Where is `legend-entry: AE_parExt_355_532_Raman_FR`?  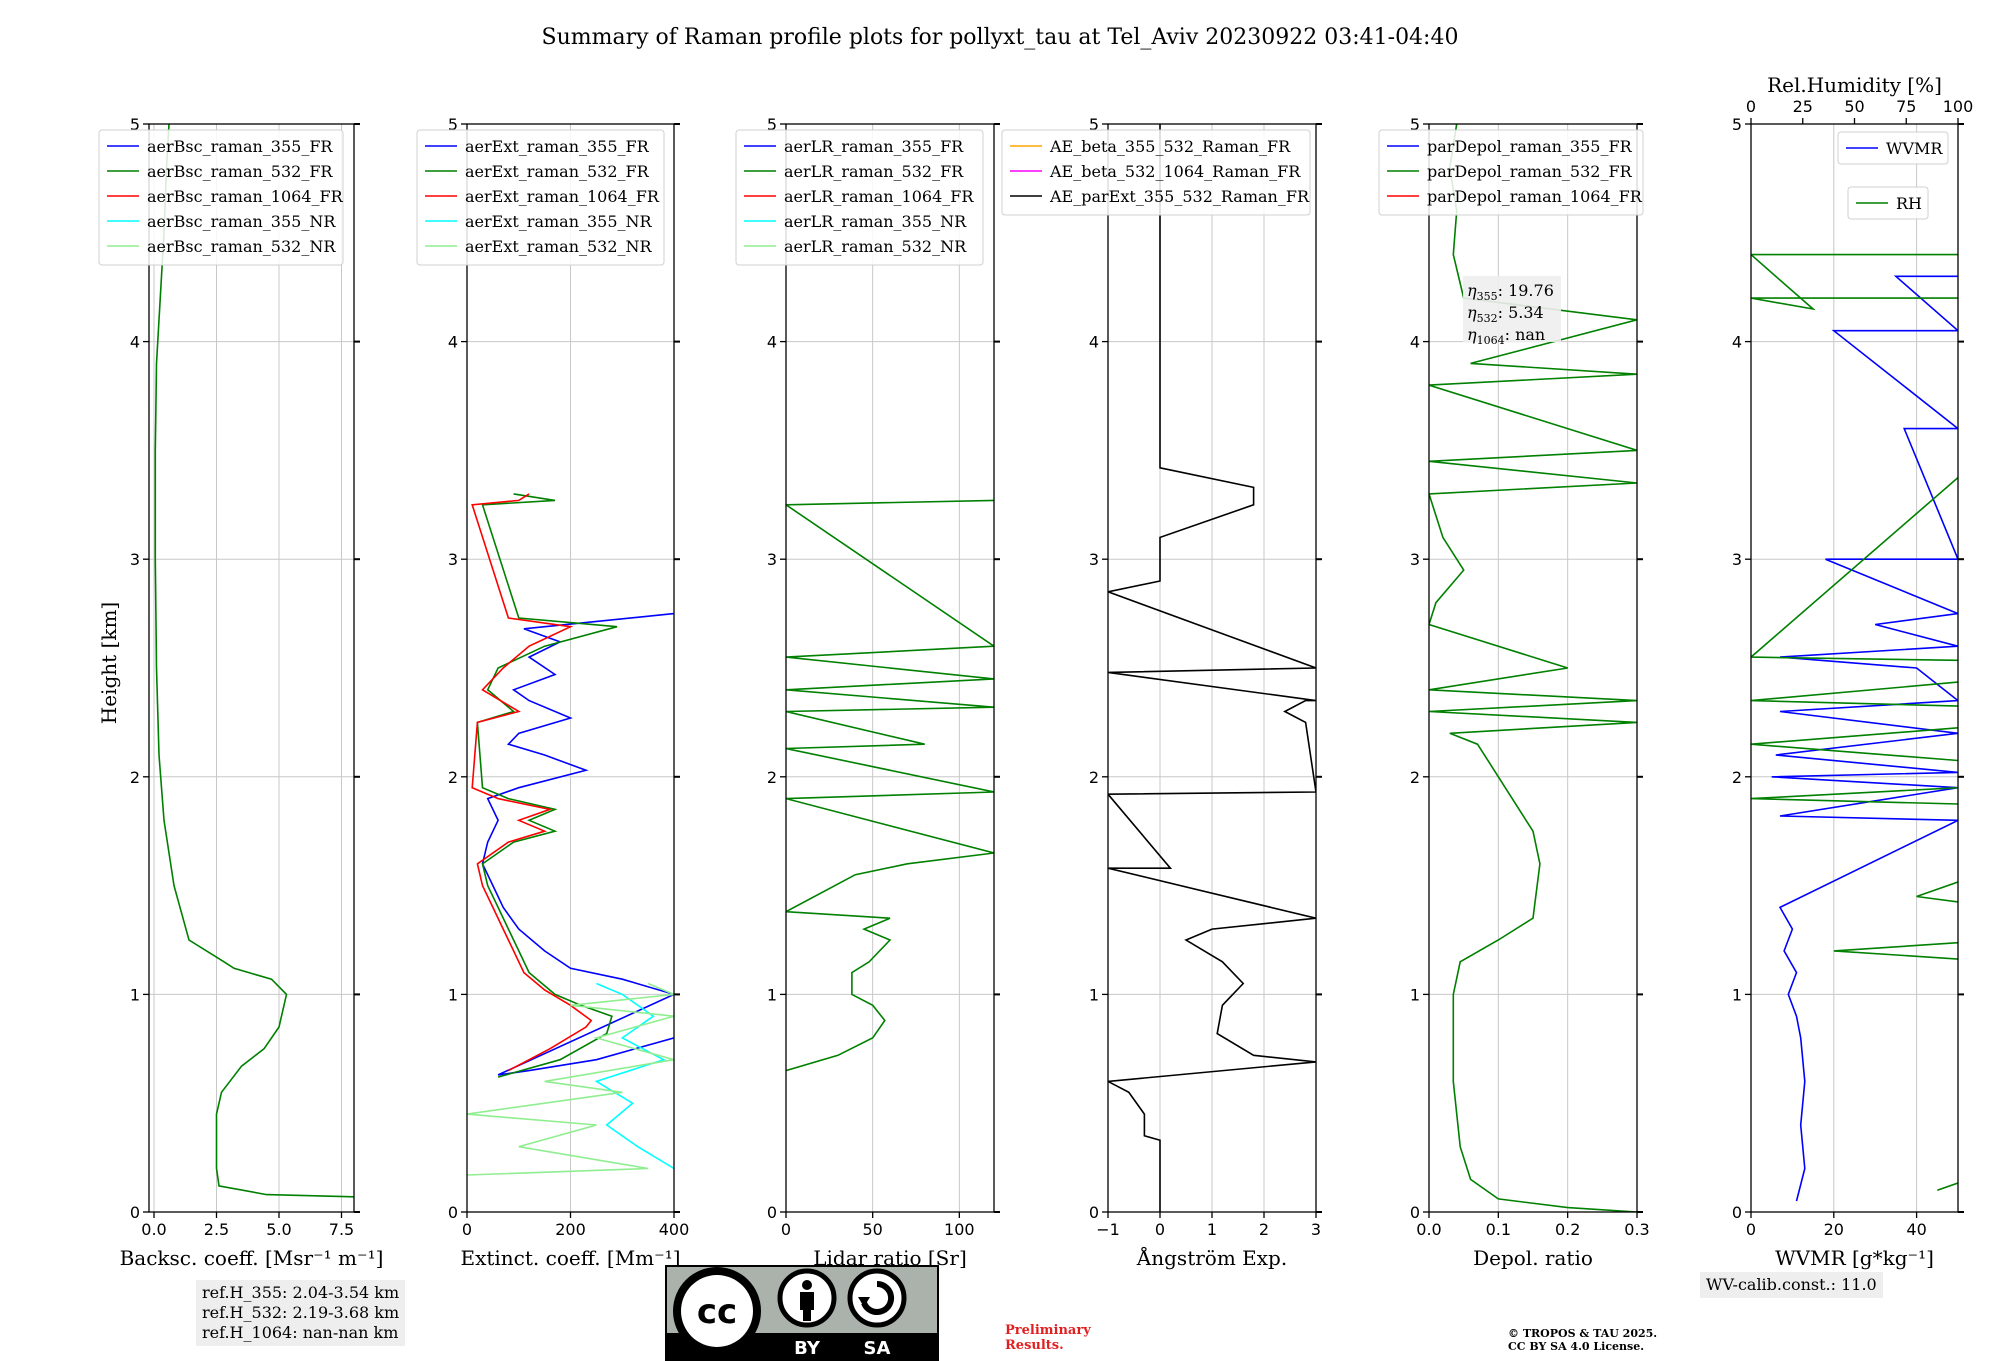
legend-entry: AE_parExt_355_532_Raman_FR is located at coordinates (1179, 196).